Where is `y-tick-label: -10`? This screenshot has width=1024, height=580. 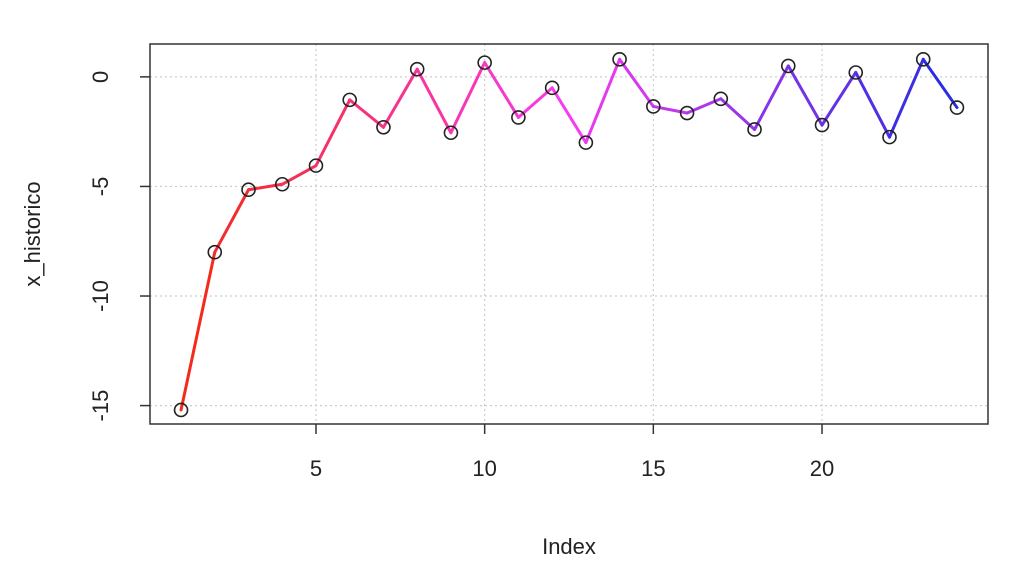
y-tick-label: -10 is located at coordinates (100, 296).